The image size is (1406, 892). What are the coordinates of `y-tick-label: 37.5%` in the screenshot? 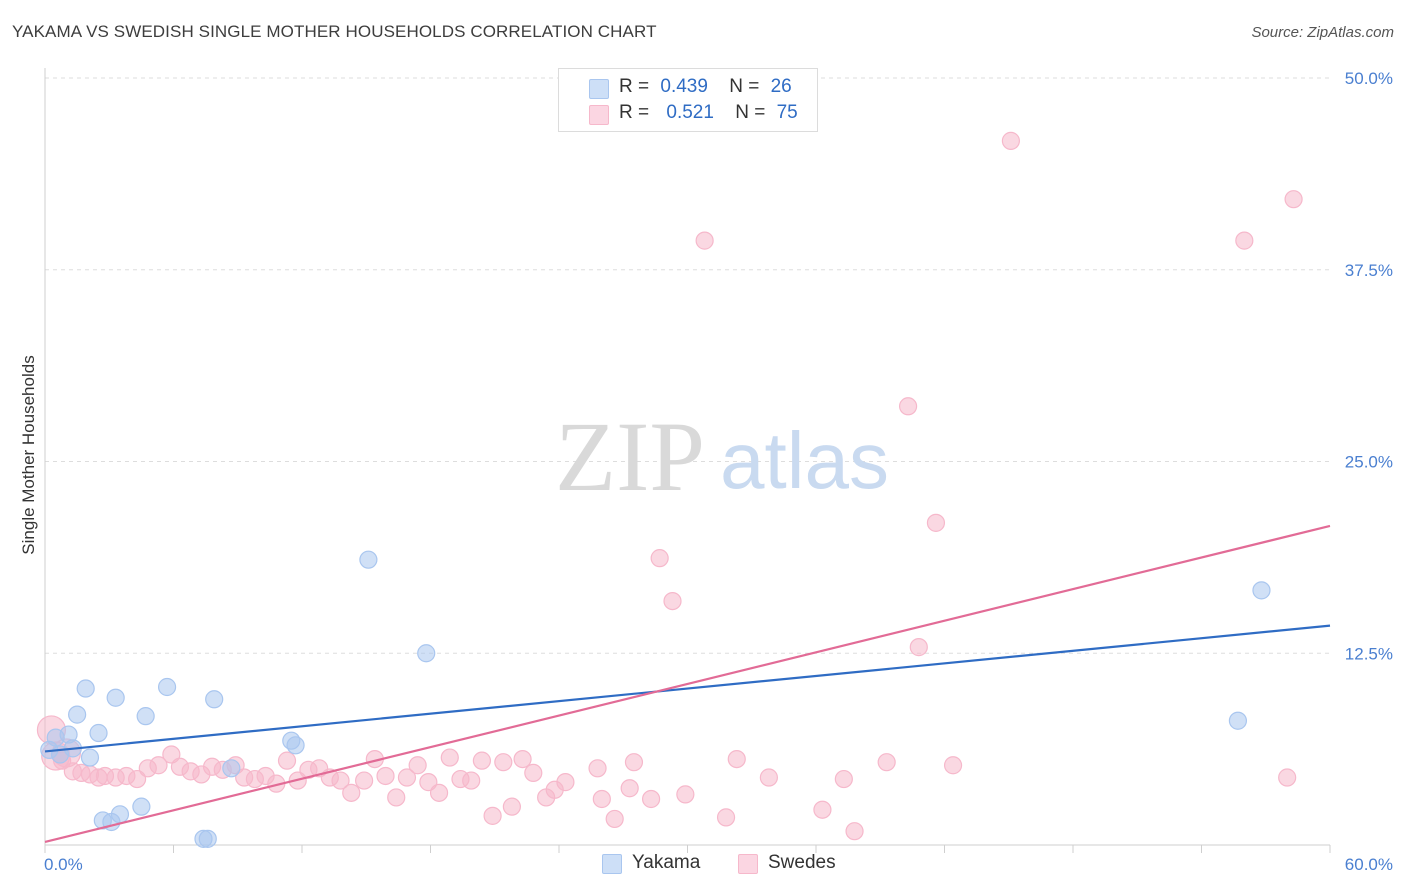 It's located at (1369, 270).